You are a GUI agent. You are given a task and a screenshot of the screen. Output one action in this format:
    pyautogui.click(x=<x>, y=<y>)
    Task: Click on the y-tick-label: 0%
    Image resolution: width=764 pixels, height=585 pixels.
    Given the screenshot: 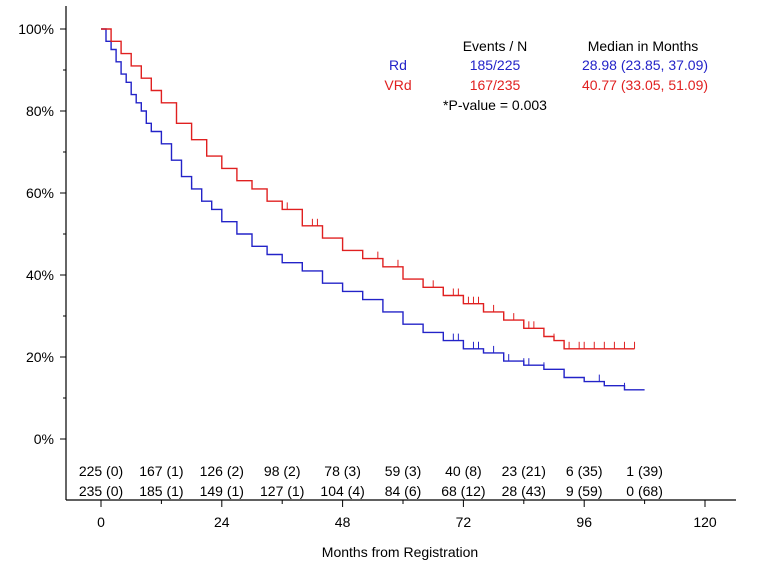 What is the action you would take?
    pyautogui.click(x=44, y=439)
    